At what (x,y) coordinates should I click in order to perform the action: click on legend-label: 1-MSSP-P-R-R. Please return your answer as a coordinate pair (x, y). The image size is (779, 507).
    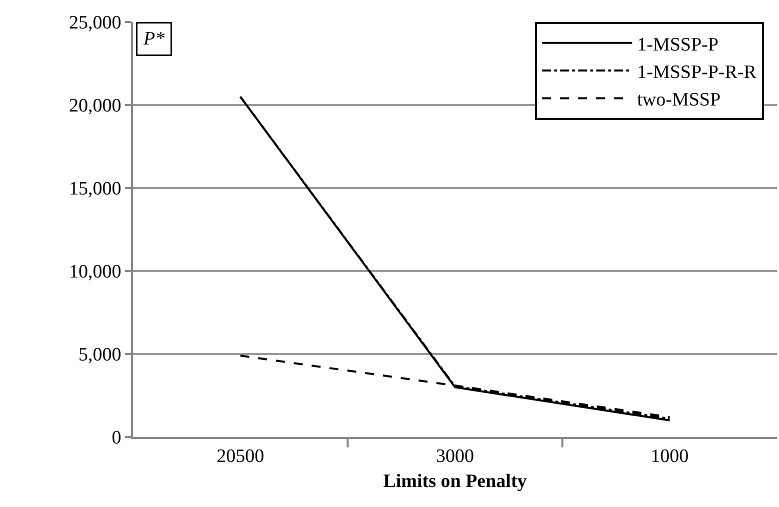
    Looking at the image, I should click on (697, 72).